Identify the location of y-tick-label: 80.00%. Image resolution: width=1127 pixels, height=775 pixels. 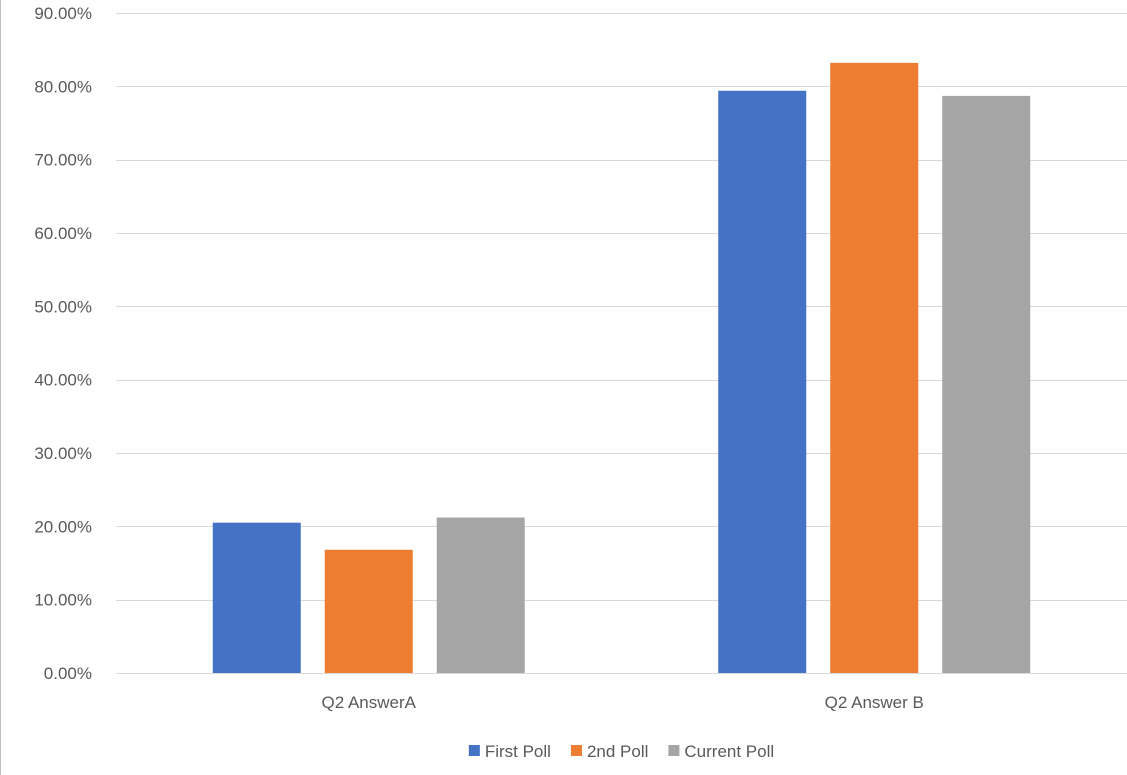
(63, 86).